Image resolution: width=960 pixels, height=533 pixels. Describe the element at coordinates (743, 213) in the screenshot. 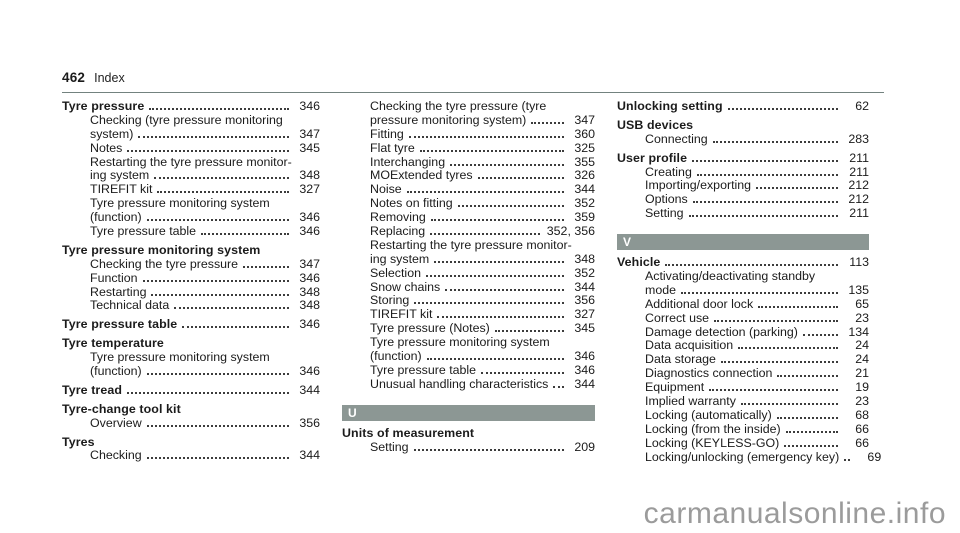

I see `index-entry: Setting 211` at that location.